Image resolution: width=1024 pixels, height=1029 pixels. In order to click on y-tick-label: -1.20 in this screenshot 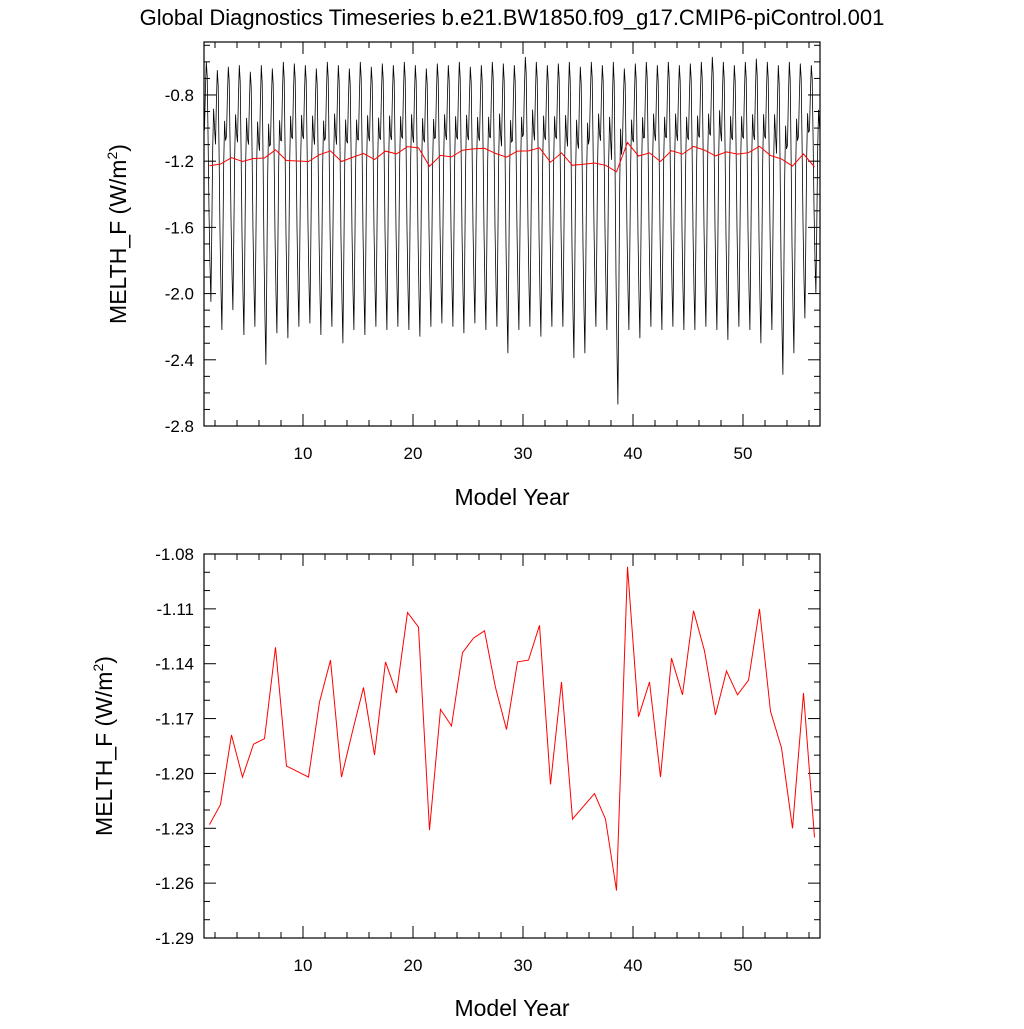, I will do `click(174, 773)`.